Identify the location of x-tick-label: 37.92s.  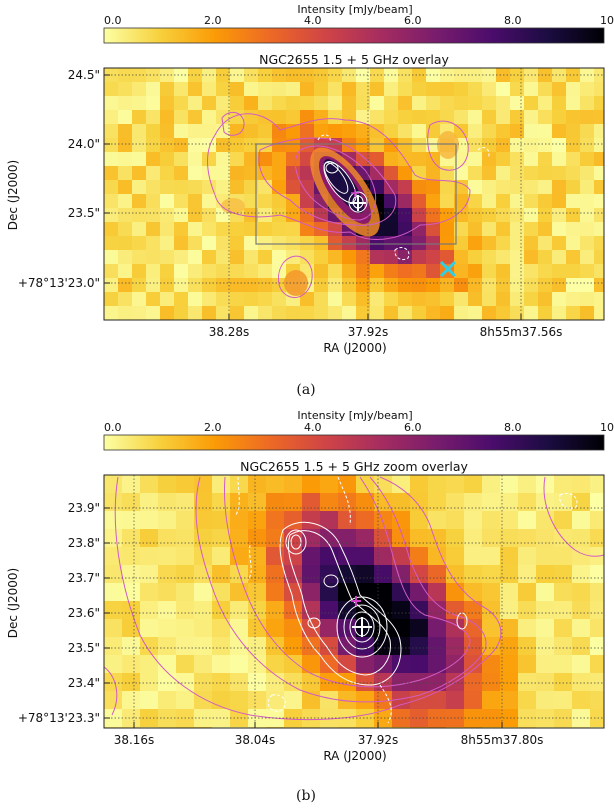
(378, 740).